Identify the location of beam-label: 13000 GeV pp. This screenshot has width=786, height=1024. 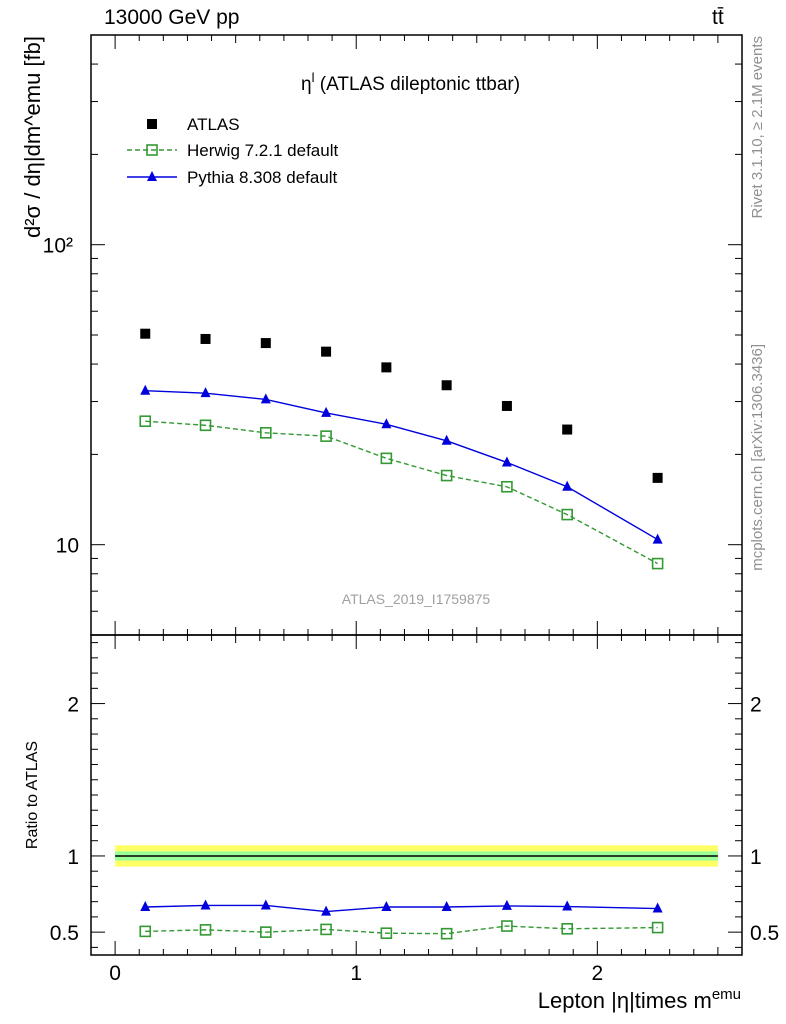
(172, 17).